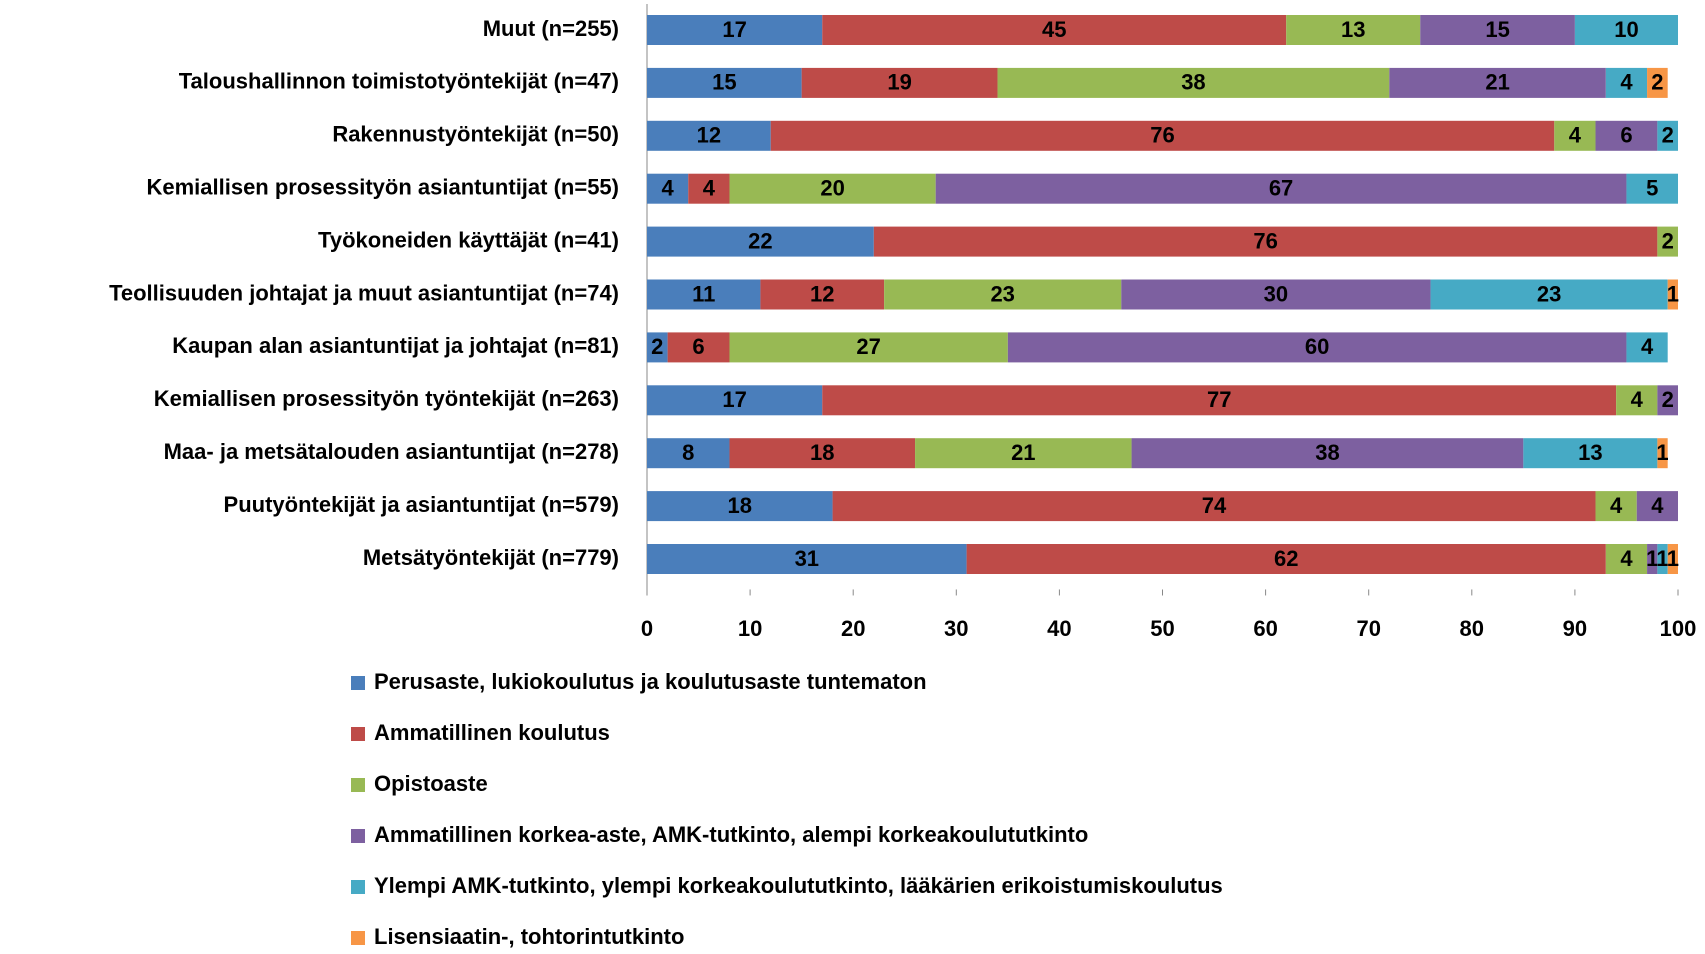  Describe the element at coordinates (750, 628) in the screenshot. I see `x-tick-label: 10` at that location.